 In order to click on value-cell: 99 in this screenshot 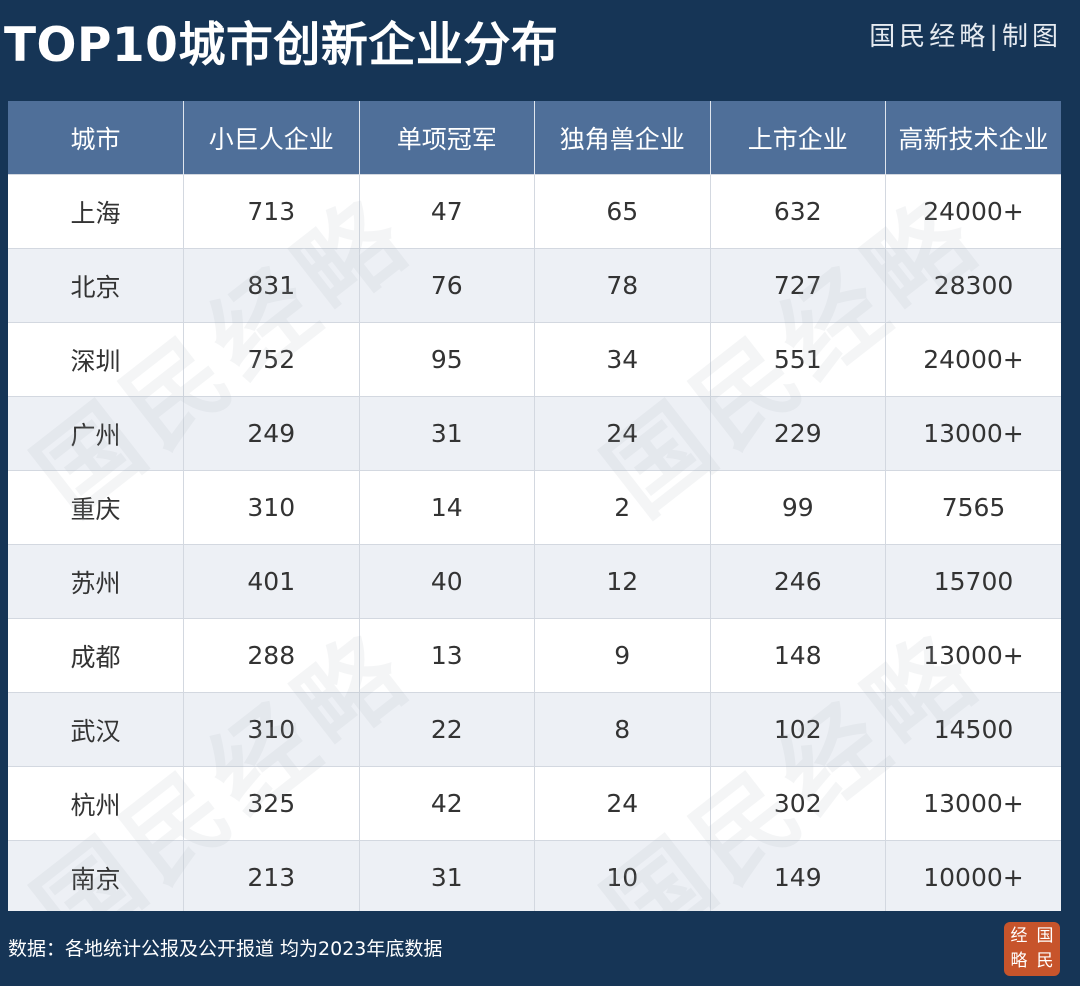, I will do `click(798, 507)`.